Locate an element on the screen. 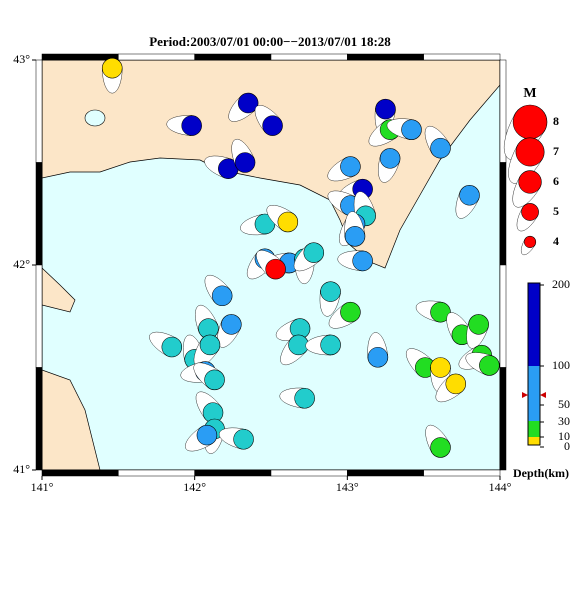  depth-bar is located at coordinates (534, 364).